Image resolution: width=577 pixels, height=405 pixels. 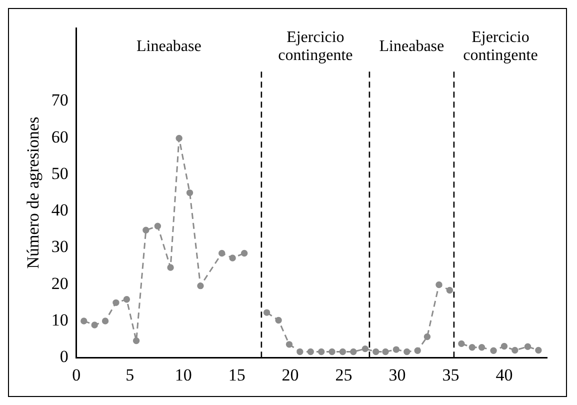 What do you see at coordinates (59, 210) in the screenshot?
I see `y-tick-label: 40` at bounding box center [59, 210].